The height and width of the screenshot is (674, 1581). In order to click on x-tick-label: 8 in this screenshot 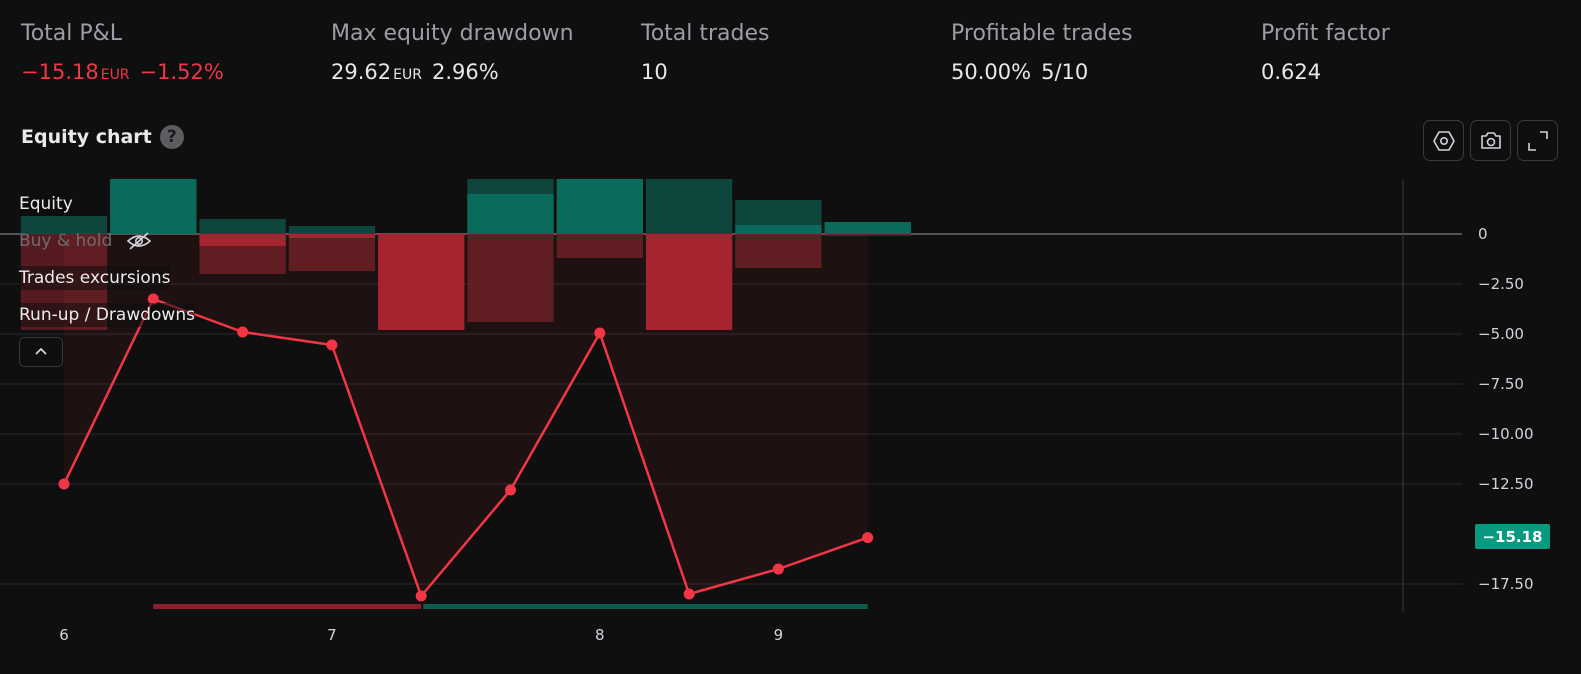, I will do `click(600, 635)`.